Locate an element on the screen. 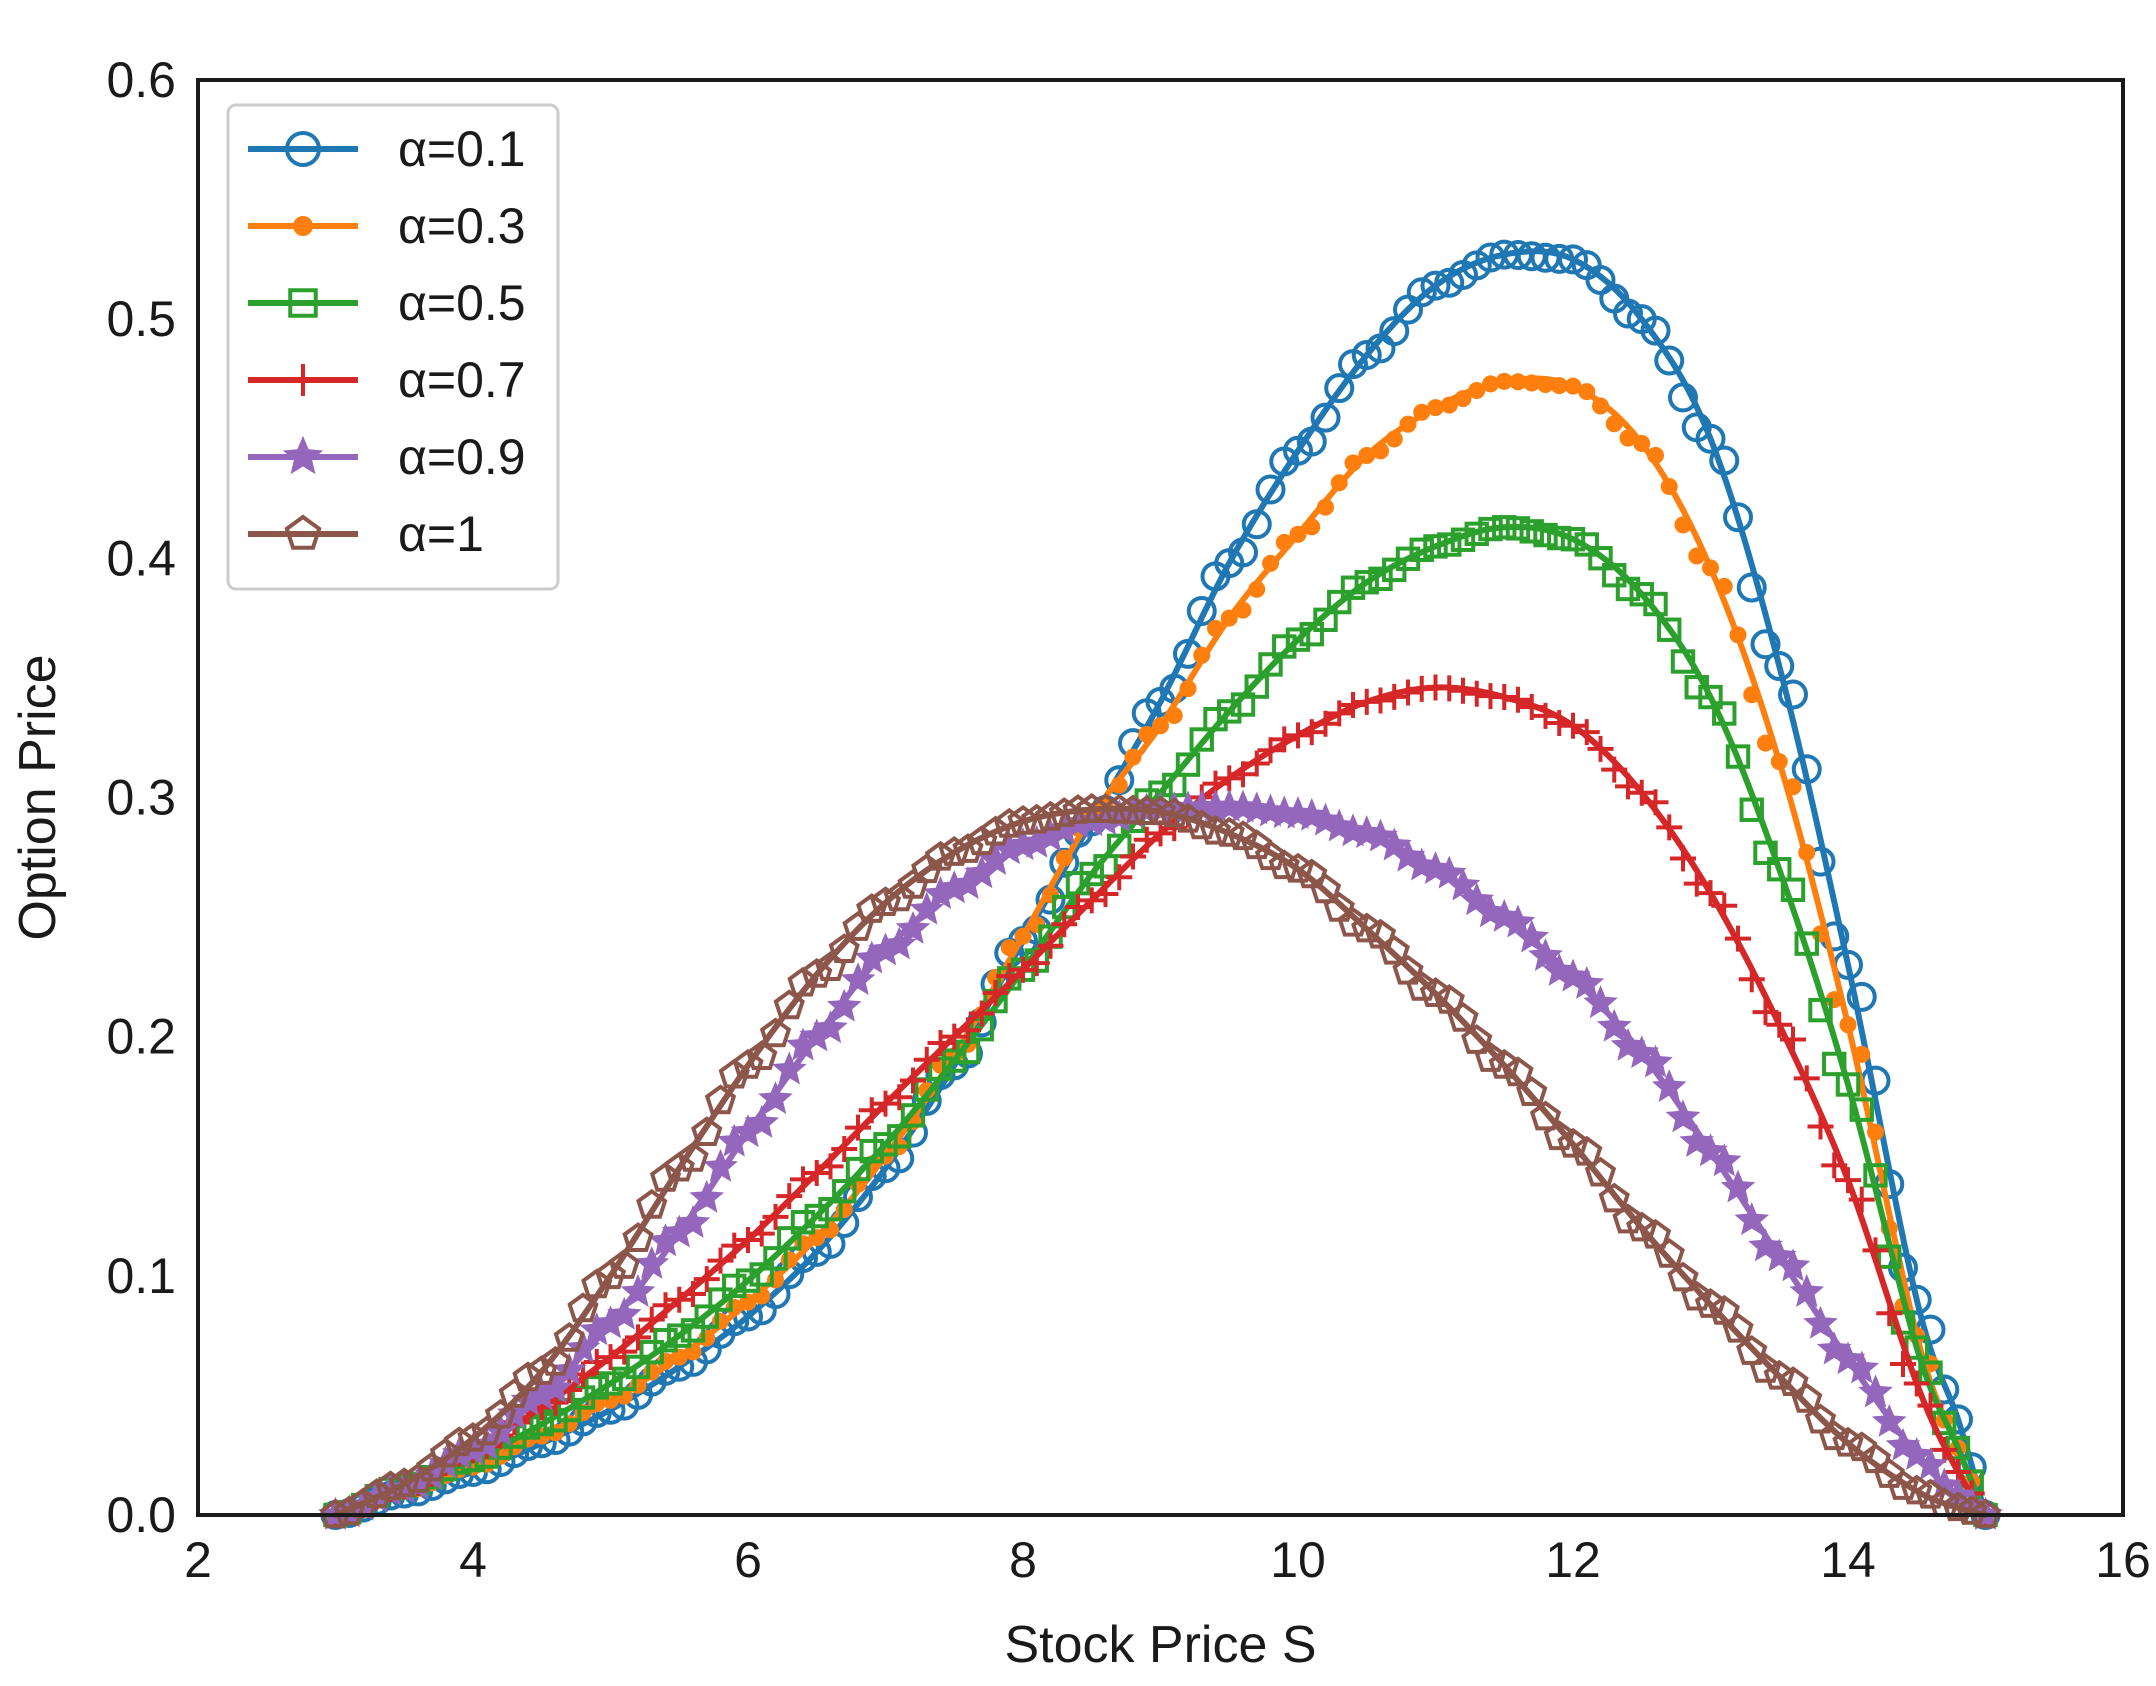  x-tick-label: 6 is located at coordinates (748, 1560).